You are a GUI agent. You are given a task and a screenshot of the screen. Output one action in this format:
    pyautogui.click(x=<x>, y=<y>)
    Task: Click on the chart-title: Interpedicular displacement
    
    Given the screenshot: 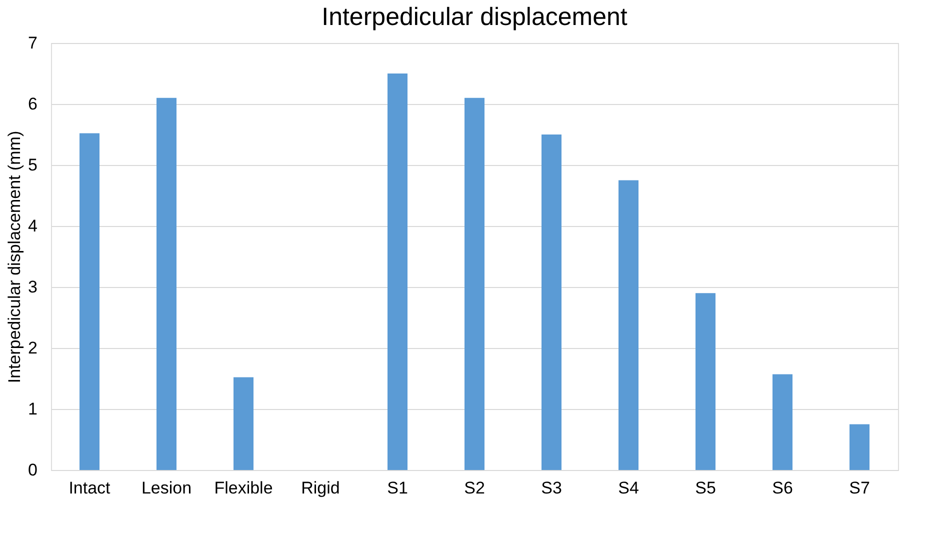 What is the action you would take?
    pyautogui.click(x=475, y=17)
    